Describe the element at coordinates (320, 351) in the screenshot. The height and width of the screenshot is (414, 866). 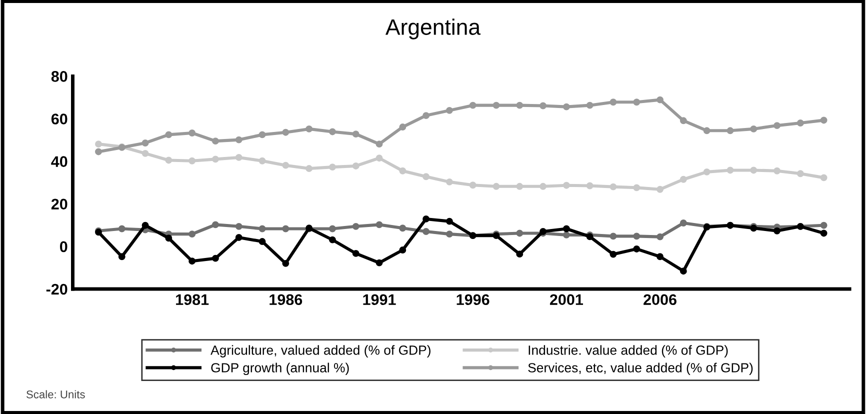
I see `legend-label: Agriculture, valued added (% of GDP)` at that location.